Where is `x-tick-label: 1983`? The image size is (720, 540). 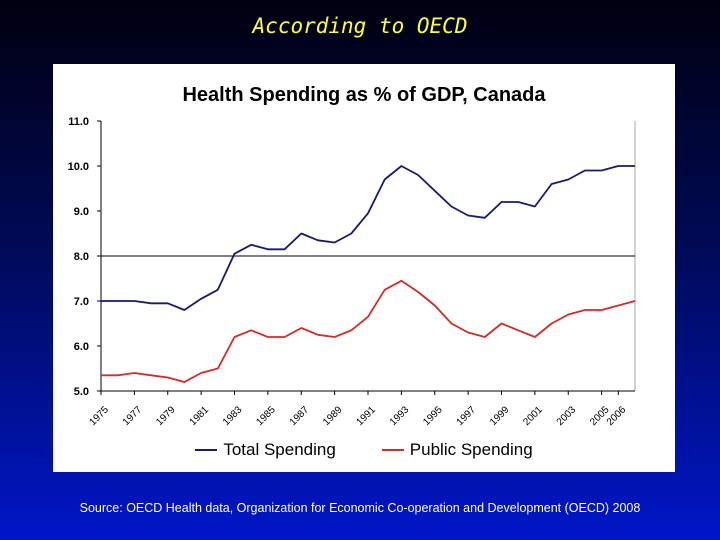 x-tick-label: 1983 is located at coordinates (233, 416).